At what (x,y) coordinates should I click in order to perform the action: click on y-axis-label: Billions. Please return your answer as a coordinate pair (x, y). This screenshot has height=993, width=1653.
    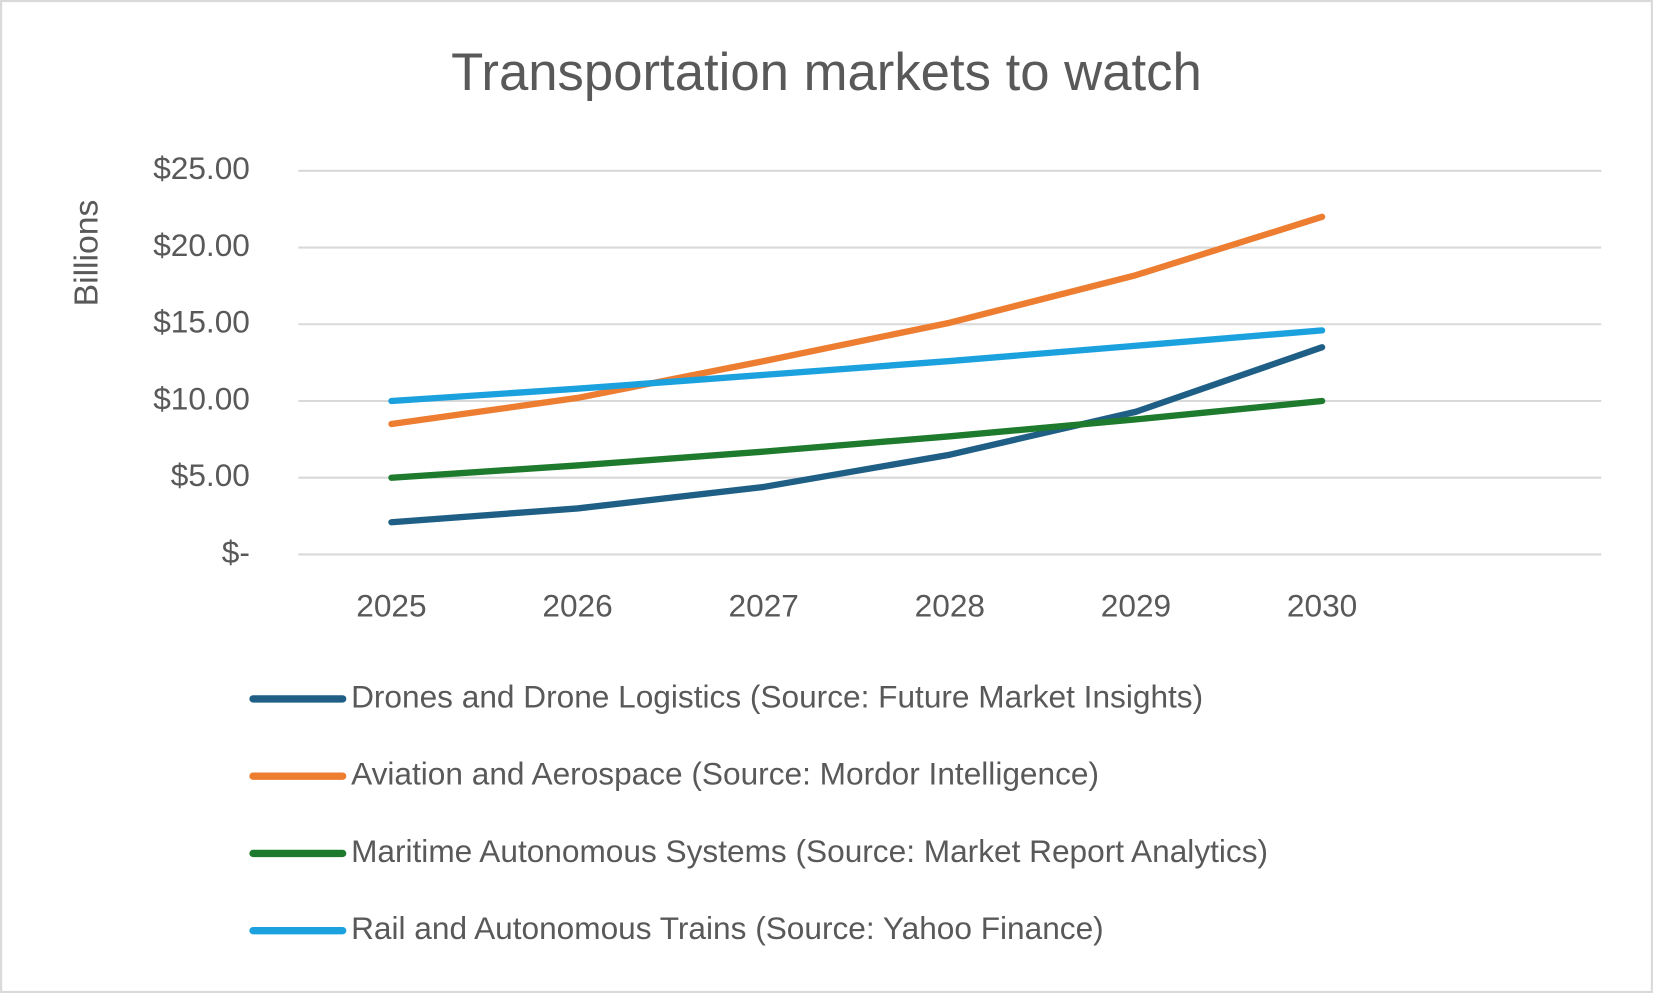
    Looking at the image, I should click on (87, 253).